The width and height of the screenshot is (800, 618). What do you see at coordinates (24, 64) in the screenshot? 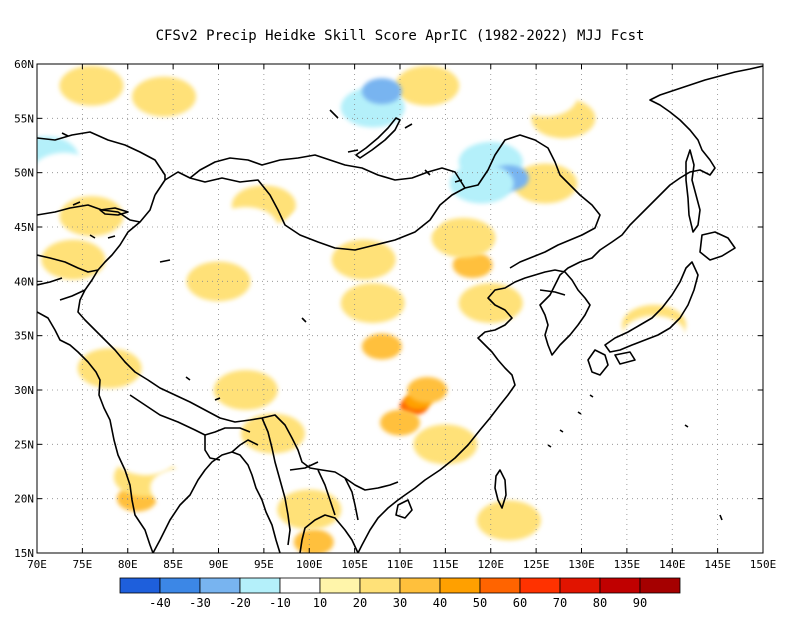
I see `y-tick-label: 60N` at bounding box center [24, 64].